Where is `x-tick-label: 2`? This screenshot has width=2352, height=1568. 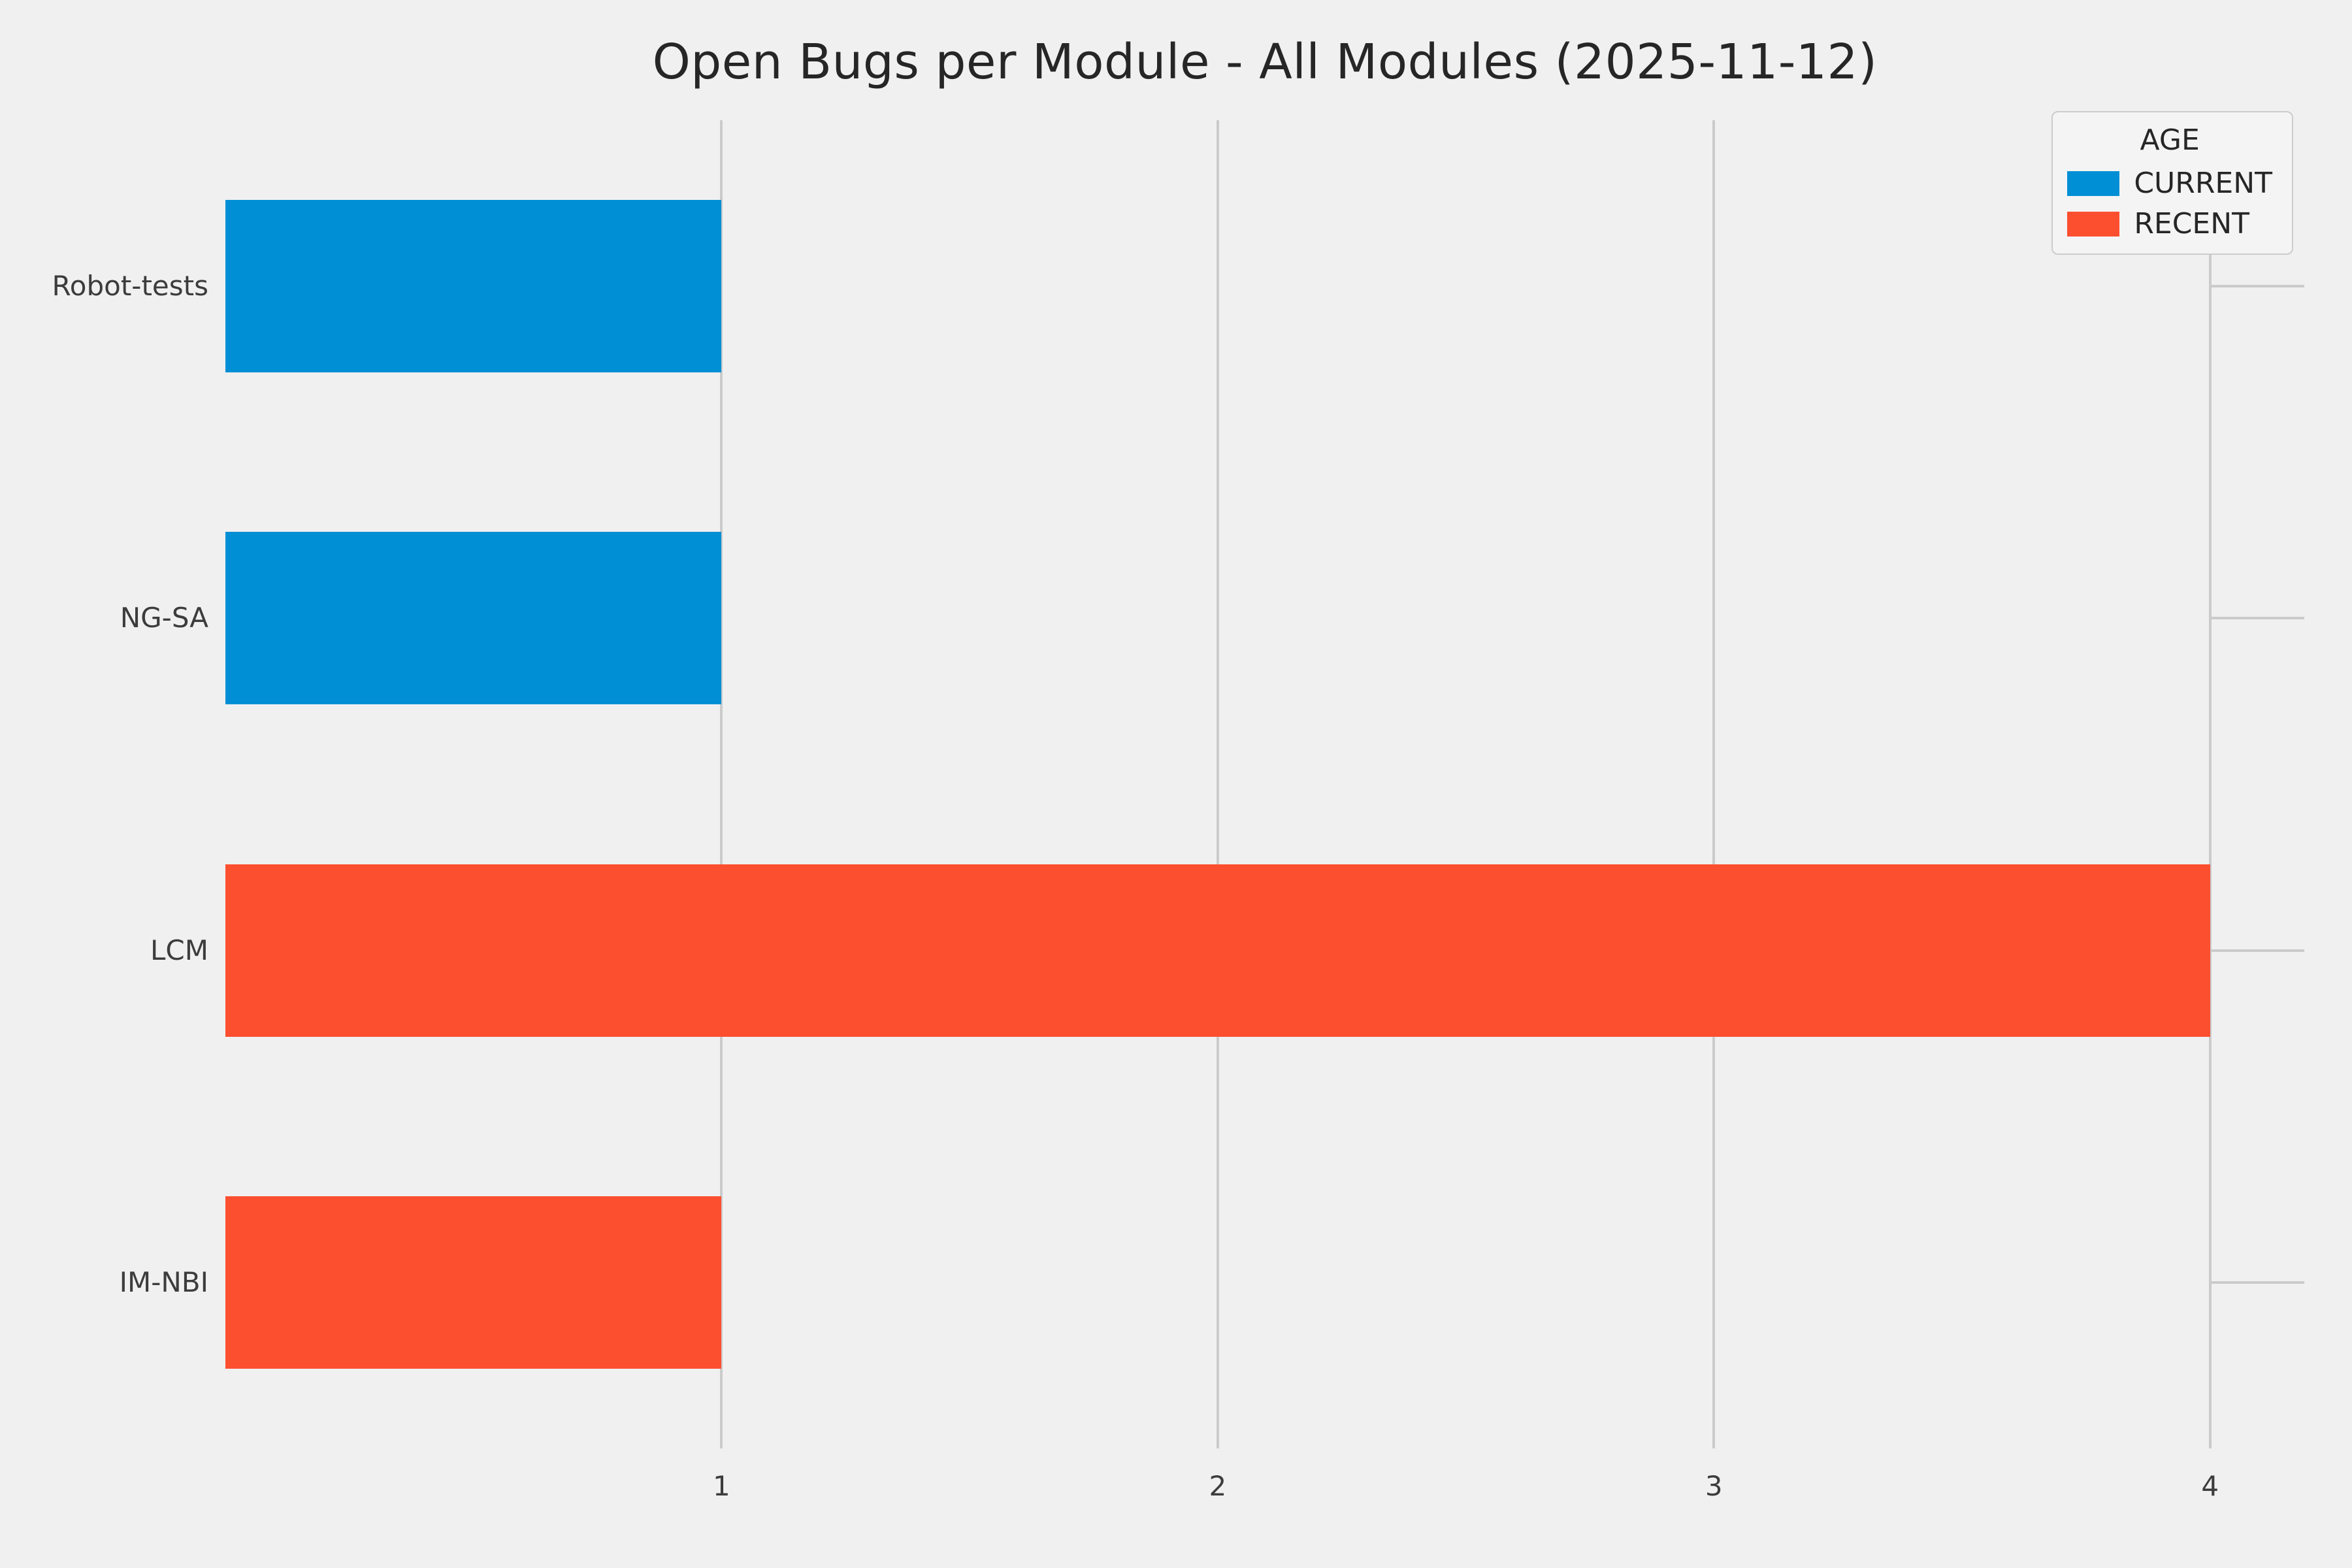
x-tick-label: 2 is located at coordinates (1218, 1486).